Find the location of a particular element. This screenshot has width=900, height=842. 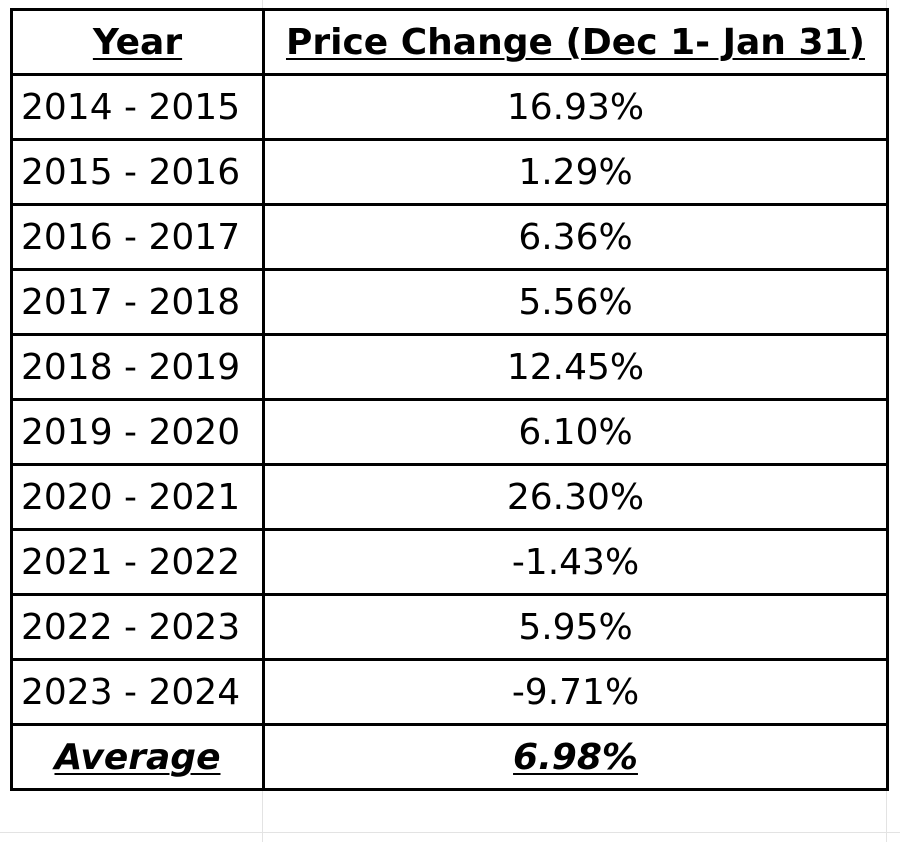

table-row: 2016 - 2017 6.36% is located at coordinates (449, 237).